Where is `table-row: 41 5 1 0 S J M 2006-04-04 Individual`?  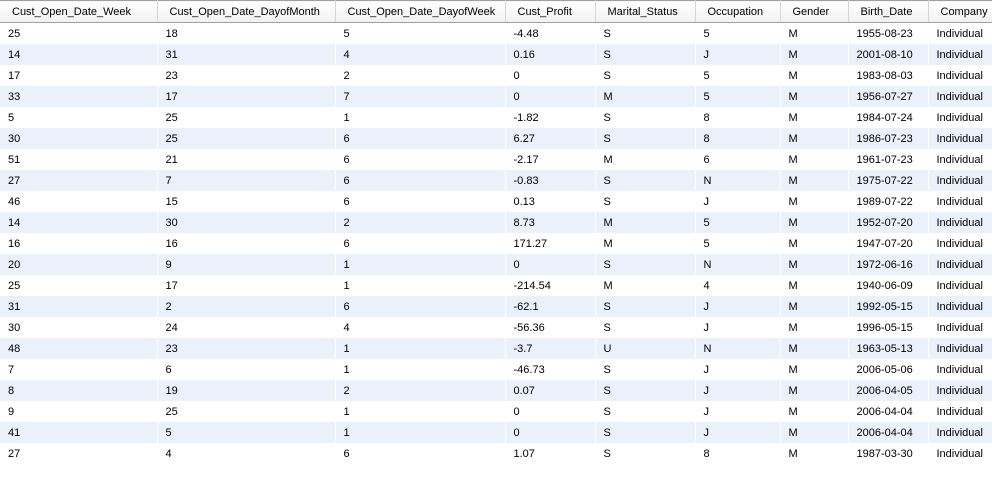
table-row: 41 5 1 0 S J M 2006-04-04 Individual is located at coordinates (496, 432).